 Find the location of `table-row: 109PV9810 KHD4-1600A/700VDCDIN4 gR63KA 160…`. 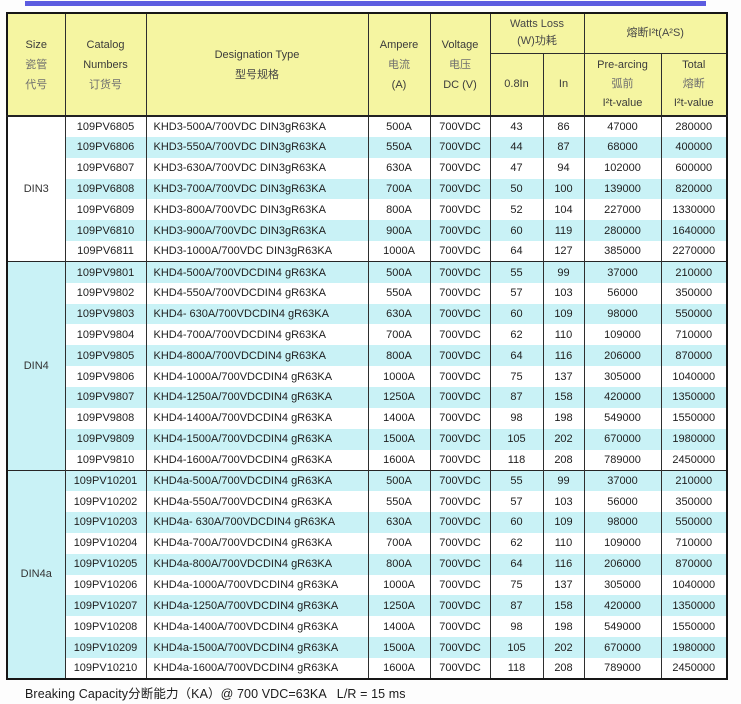

table-row: 109PV9810 KHD4-1600A/700VDCDIN4 gR63KA 160… is located at coordinates (367, 460).